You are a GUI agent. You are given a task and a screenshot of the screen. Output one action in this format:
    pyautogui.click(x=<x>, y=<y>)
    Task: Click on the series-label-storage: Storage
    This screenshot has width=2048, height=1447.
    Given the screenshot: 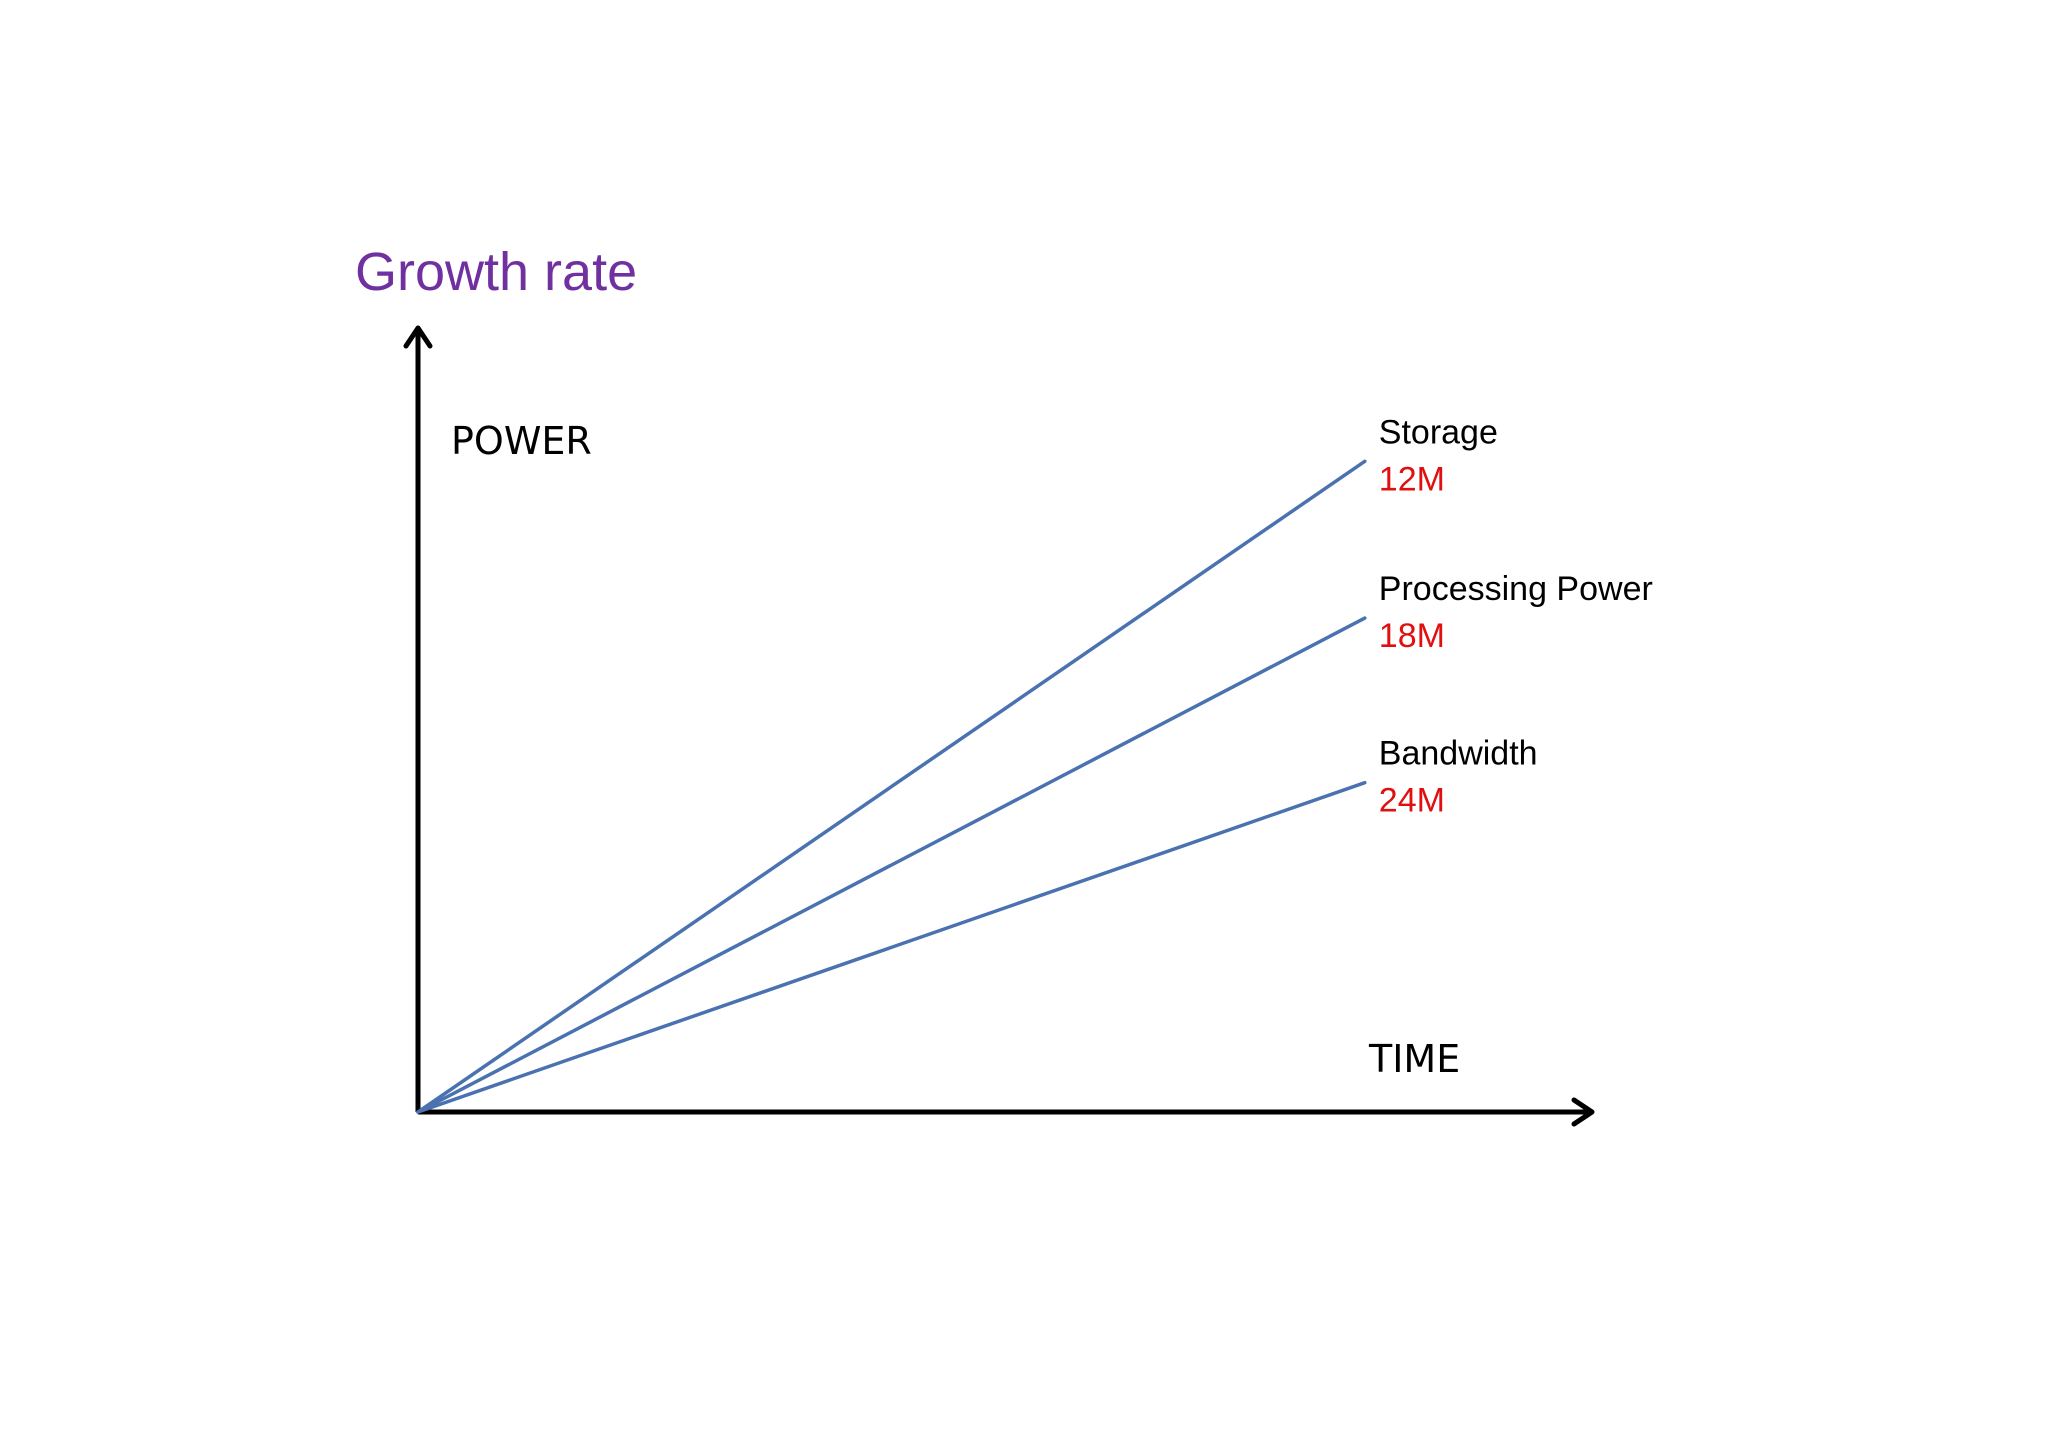 What is the action you would take?
    pyautogui.click(x=1438, y=432)
    